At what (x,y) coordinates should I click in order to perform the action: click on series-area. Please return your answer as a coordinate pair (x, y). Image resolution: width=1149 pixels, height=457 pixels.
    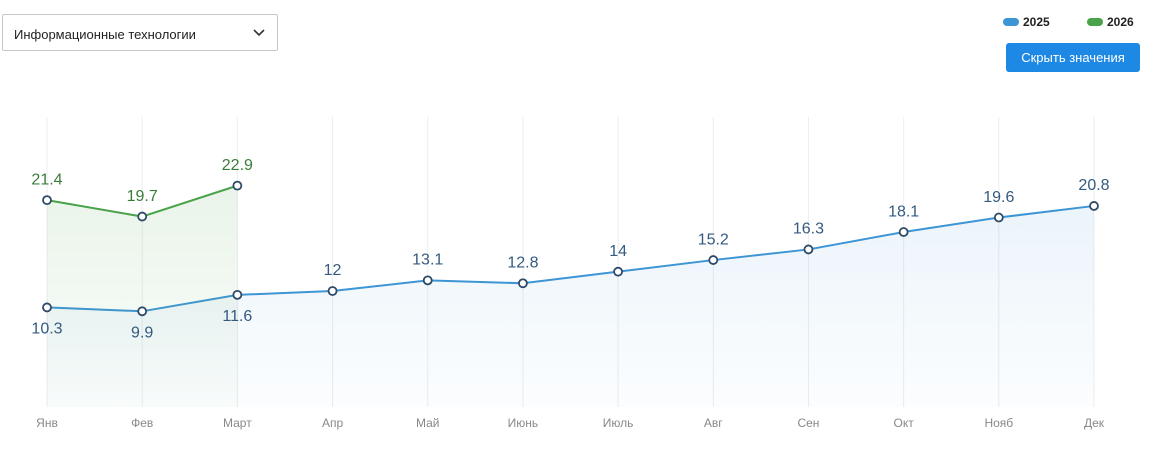
    Looking at the image, I should click on (142, 296).